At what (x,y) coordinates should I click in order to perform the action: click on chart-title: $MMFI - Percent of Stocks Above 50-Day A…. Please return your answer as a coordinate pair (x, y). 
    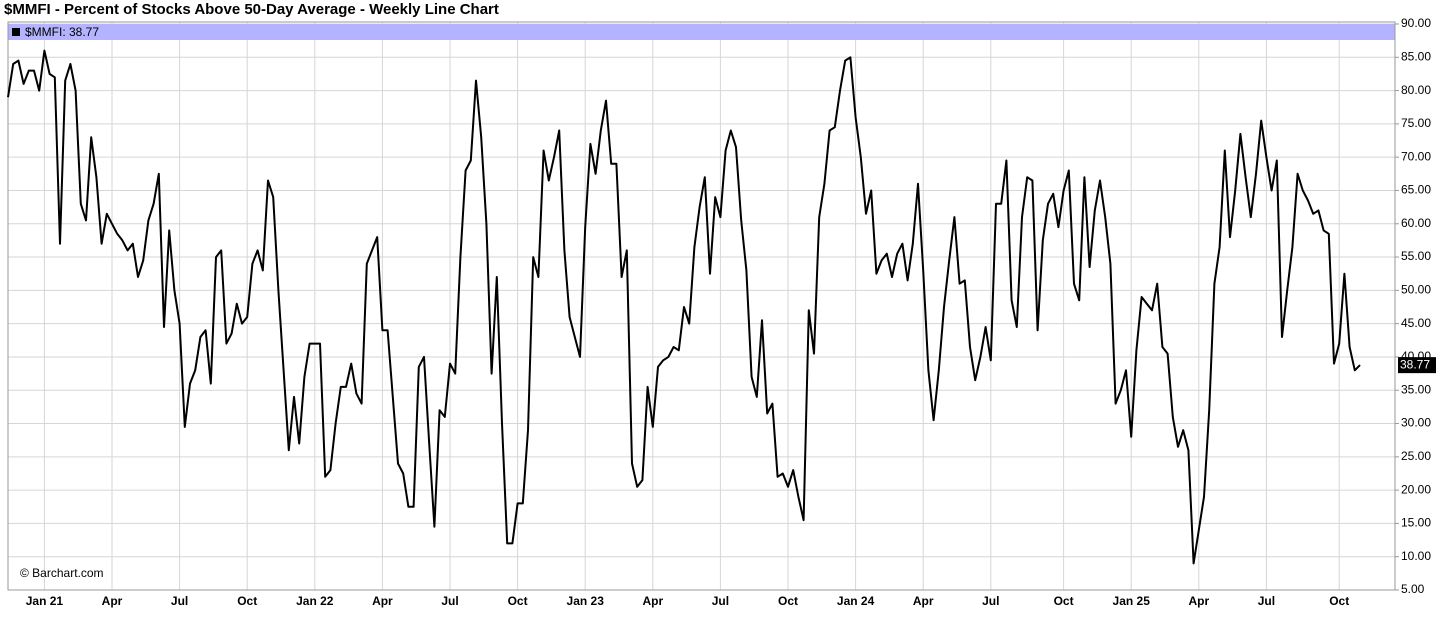
    Looking at the image, I should click on (251, 9).